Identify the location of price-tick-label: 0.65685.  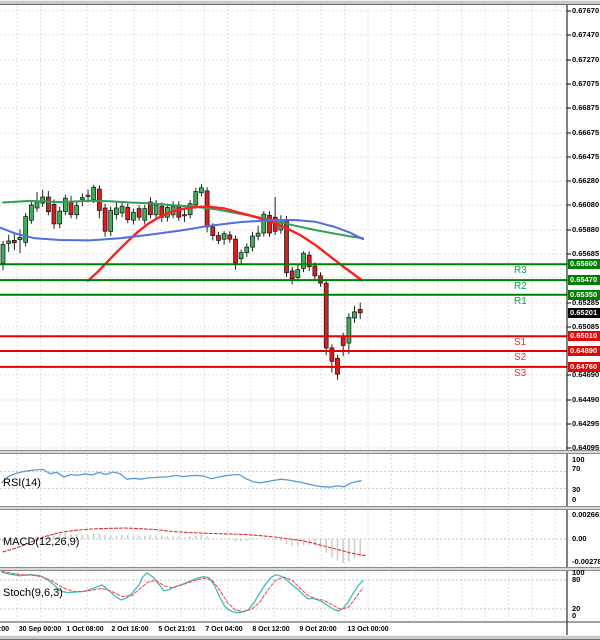
(586, 253).